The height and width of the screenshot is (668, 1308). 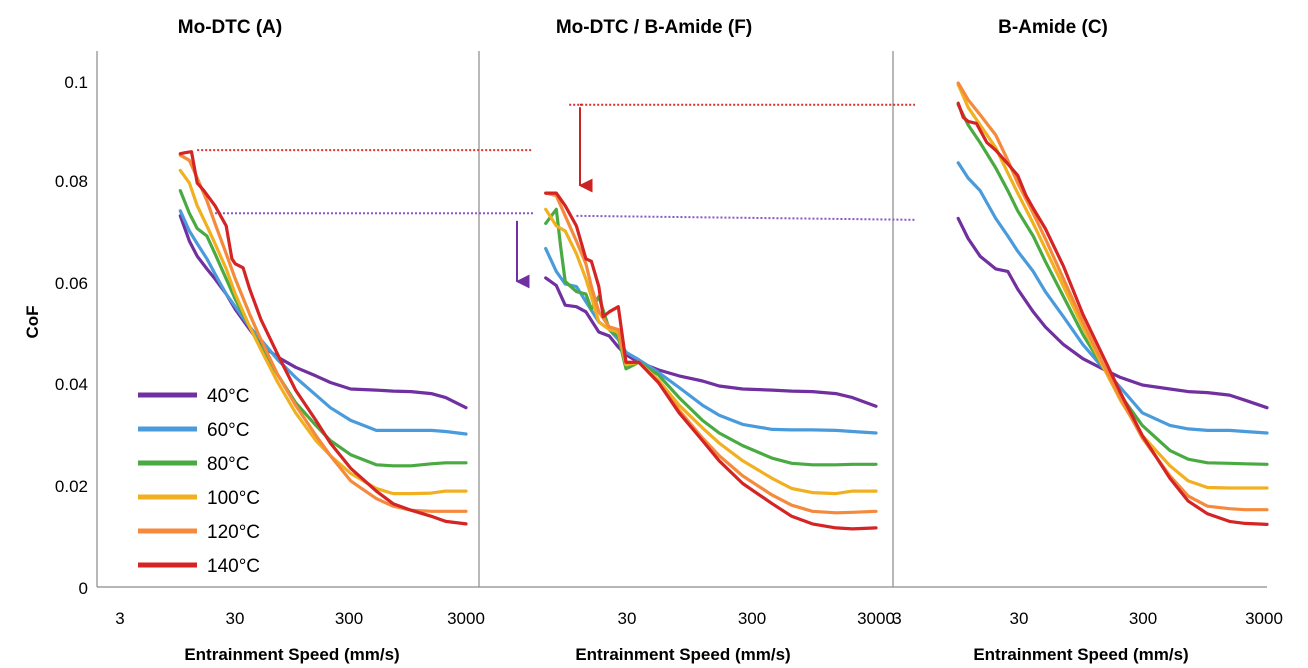 I want to click on y-tick-label: 0.06, so click(x=71, y=283).